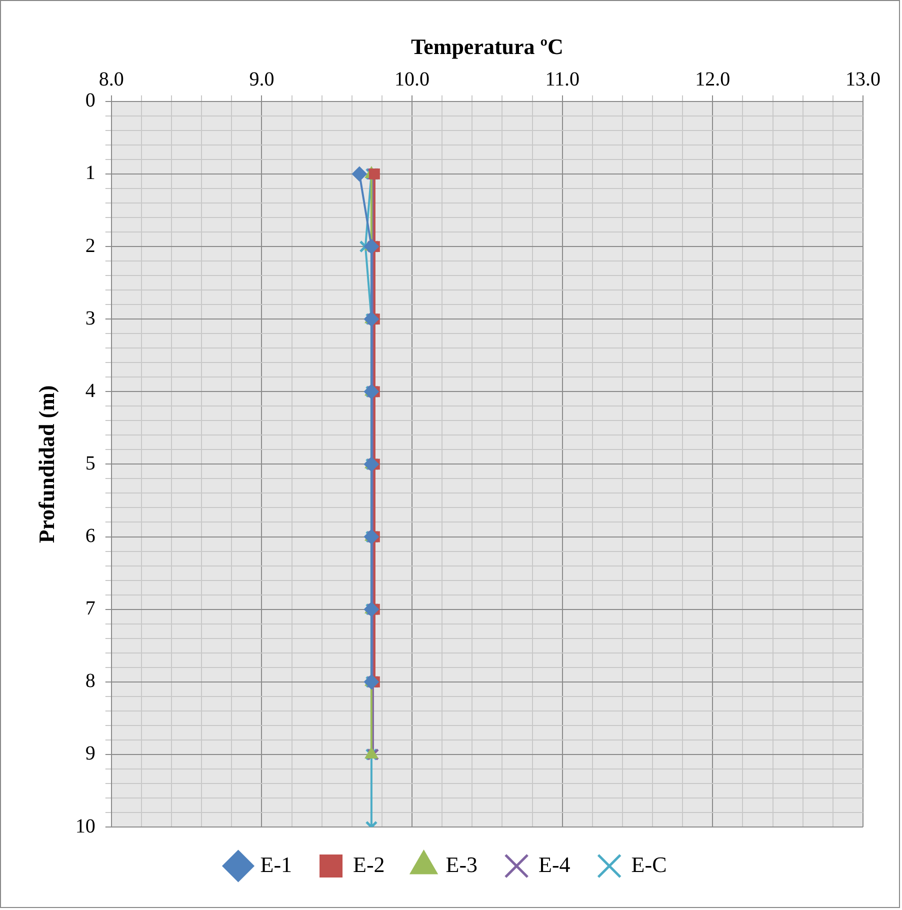  What do you see at coordinates (90, 681) in the screenshot?
I see `y-tick-label: 8` at bounding box center [90, 681].